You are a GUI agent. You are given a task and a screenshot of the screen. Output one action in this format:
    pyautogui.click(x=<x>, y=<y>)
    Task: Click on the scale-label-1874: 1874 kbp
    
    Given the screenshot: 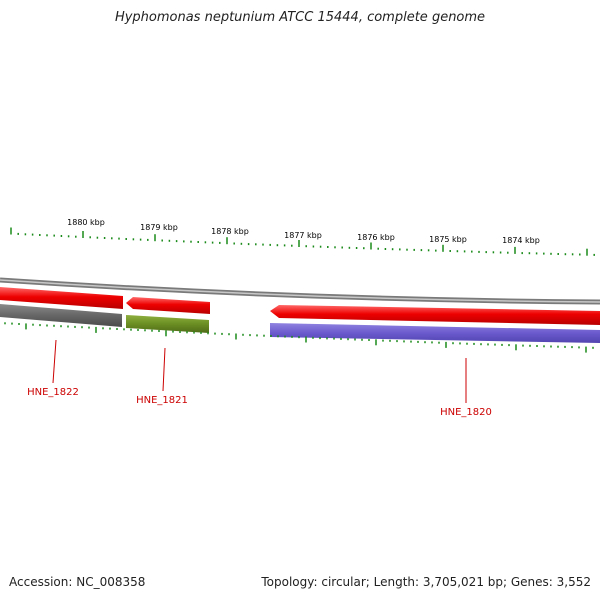 What is the action you would take?
    pyautogui.click(x=521, y=240)
    